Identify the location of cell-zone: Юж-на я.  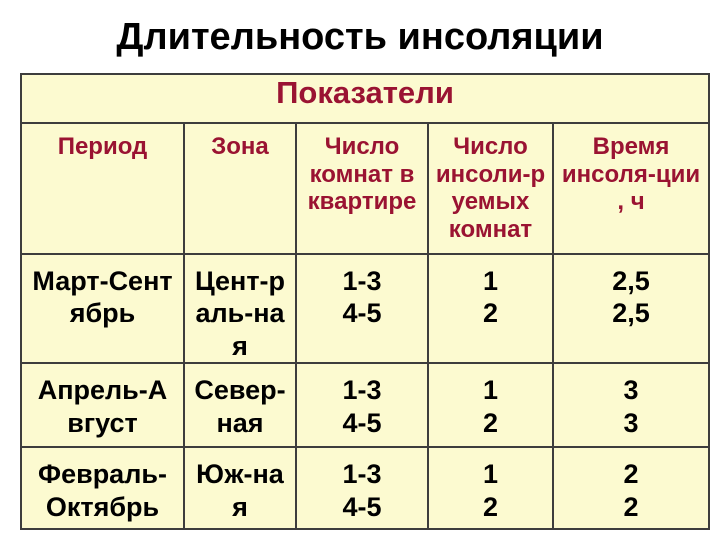
(240, 488).